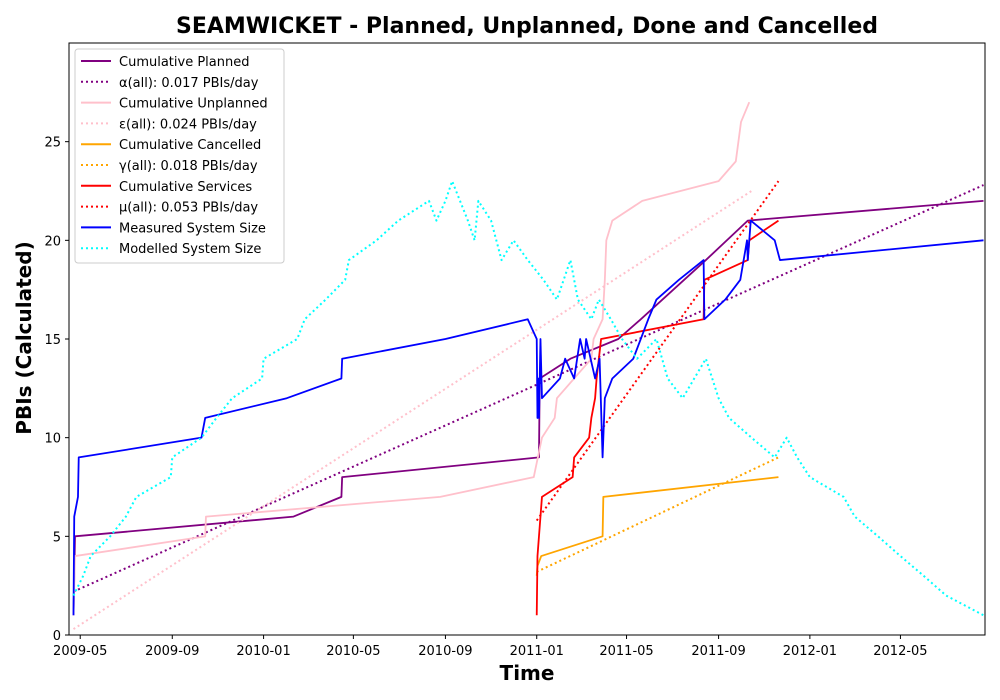 This screenshot has height=700, width=1000. I want to click on legend-entry: Cumulative Cancelled, so click(190, 145).